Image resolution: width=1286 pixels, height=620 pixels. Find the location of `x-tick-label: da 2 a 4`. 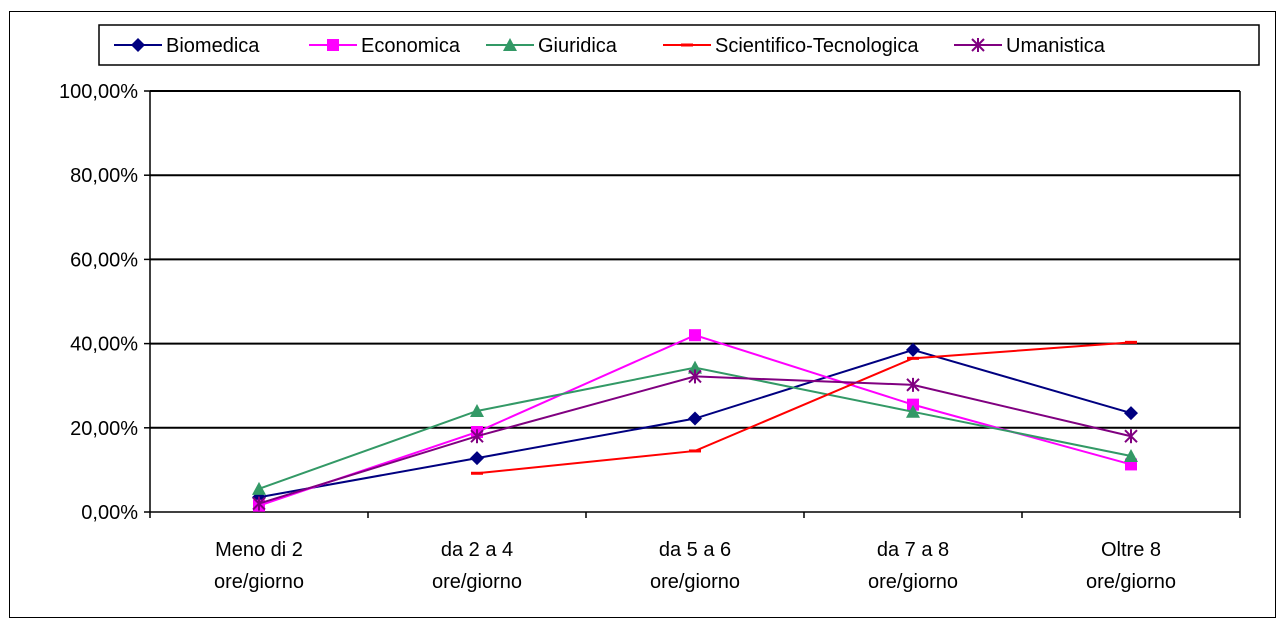

x-tick-label: da 2 a 4 is located at coordinates (477, 550).